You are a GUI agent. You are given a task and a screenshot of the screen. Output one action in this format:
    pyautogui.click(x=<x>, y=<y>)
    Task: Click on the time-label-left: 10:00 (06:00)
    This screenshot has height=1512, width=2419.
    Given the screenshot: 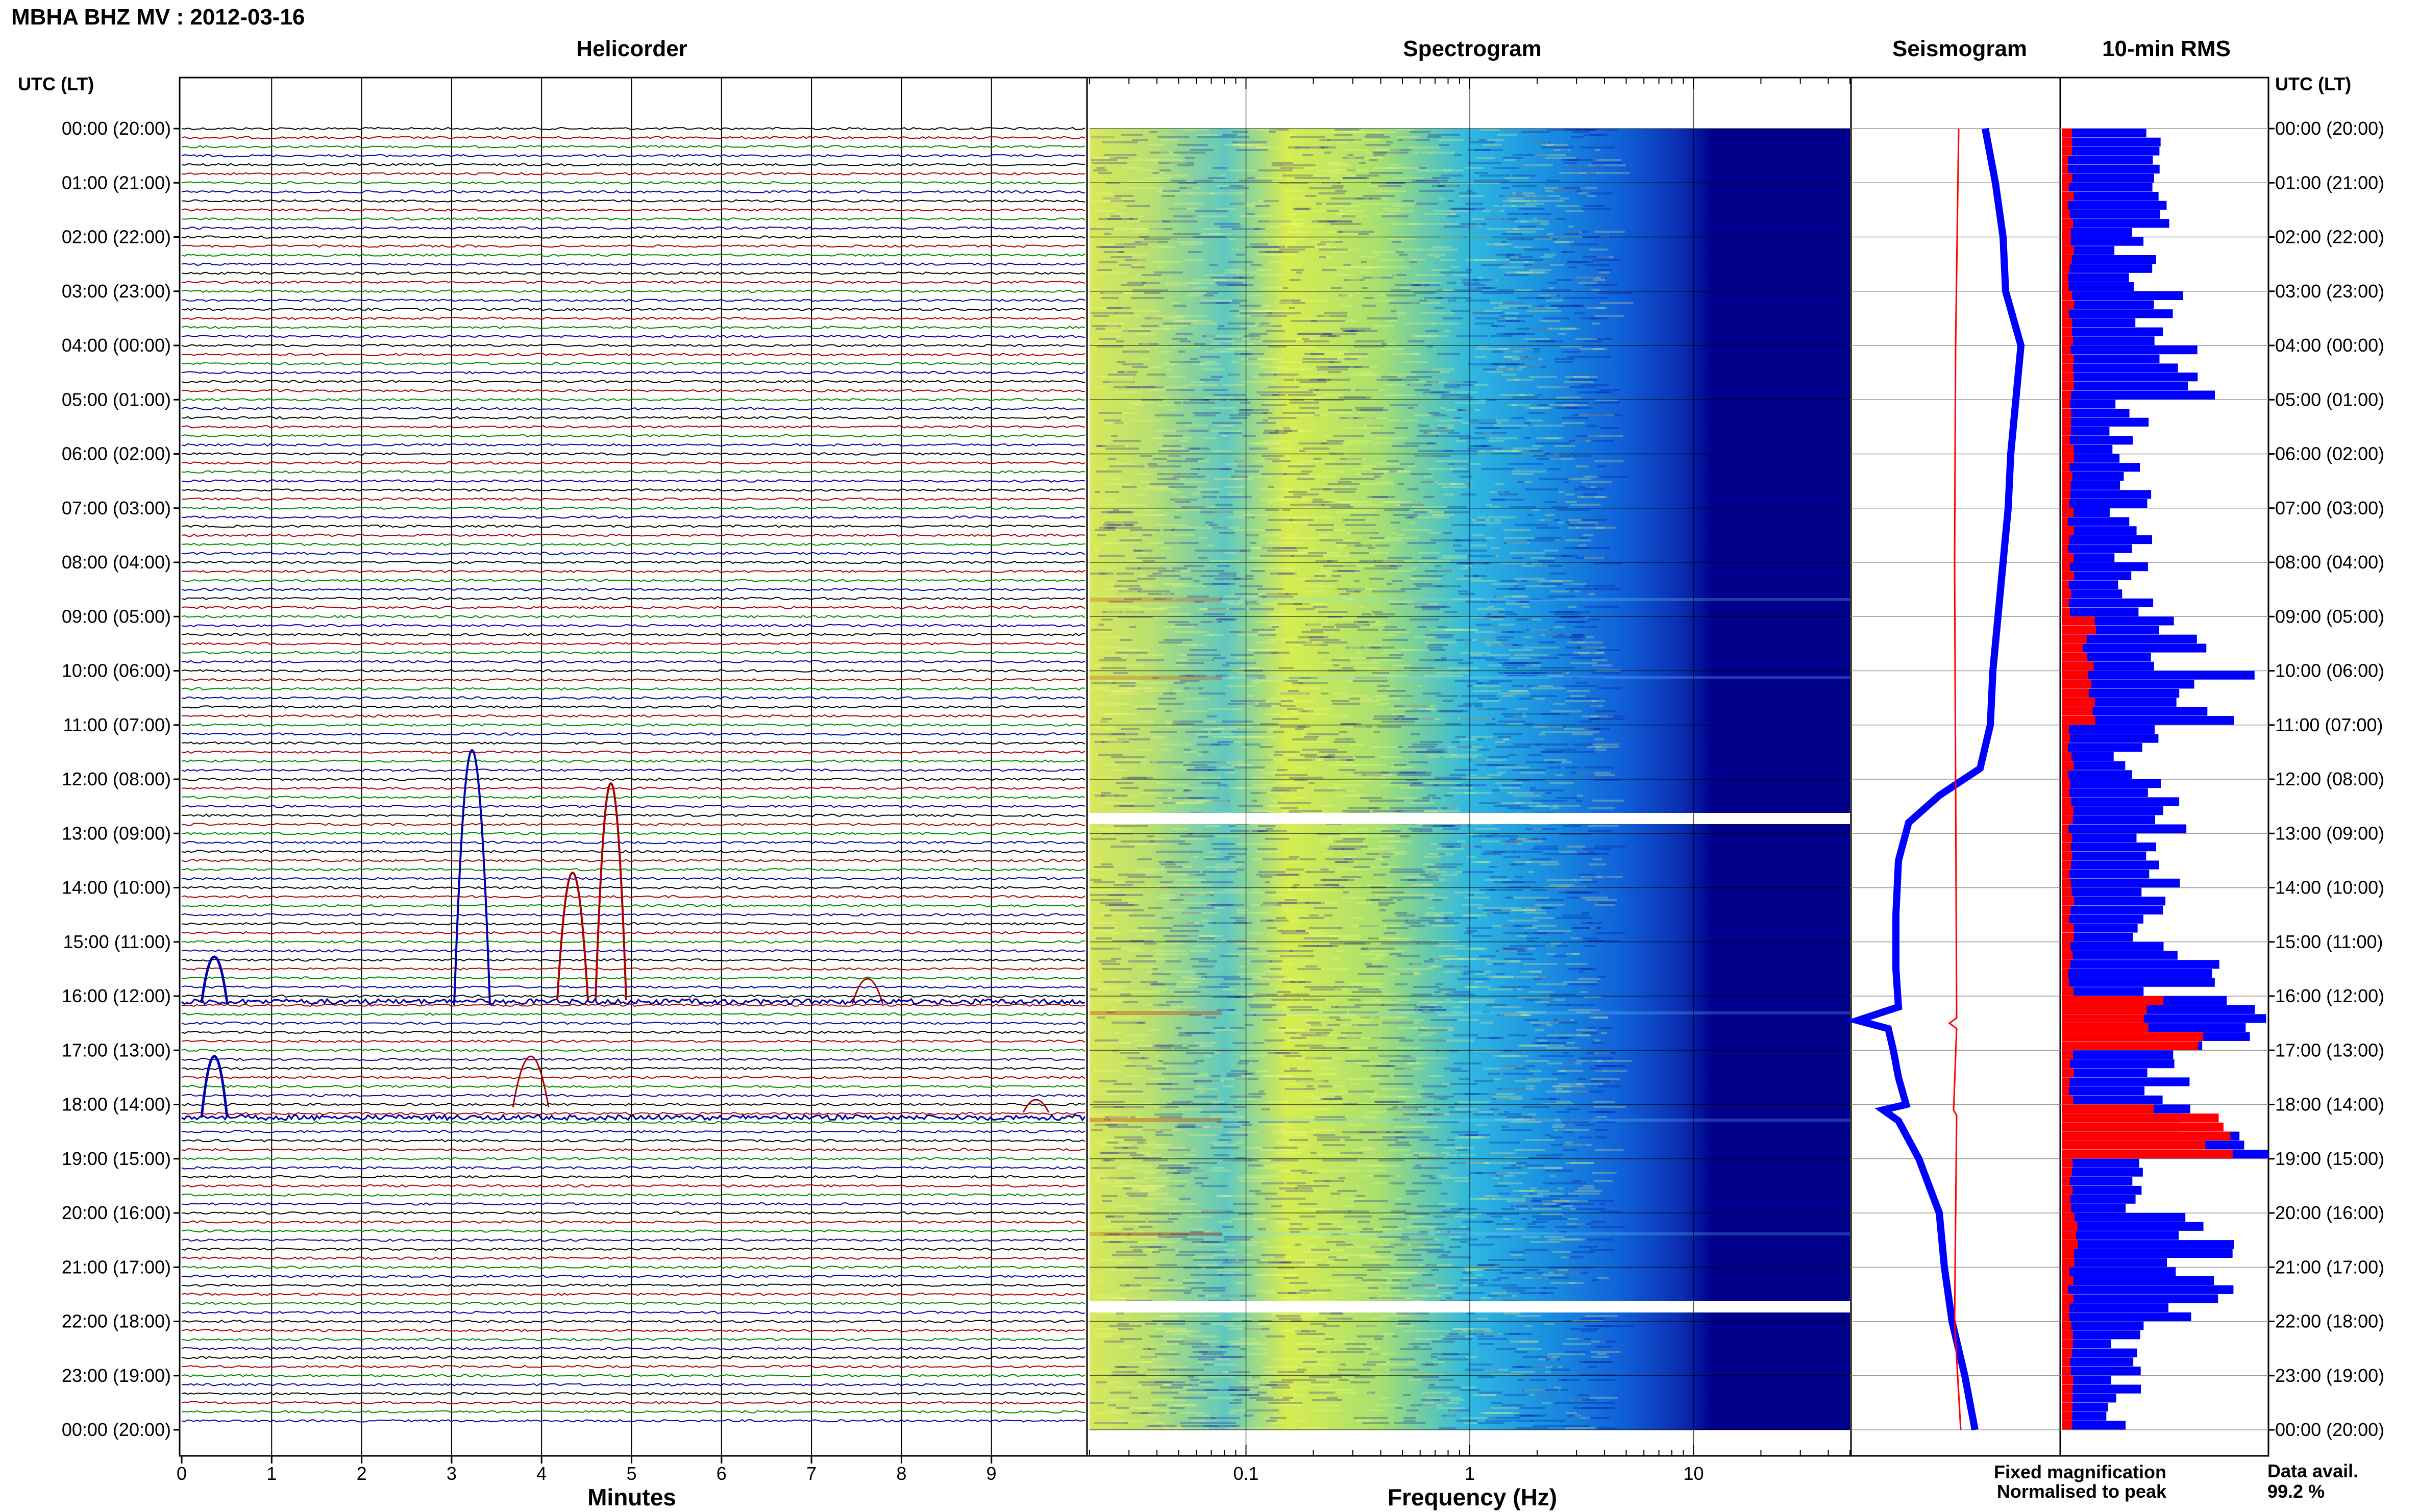 What is the action you would take?
    pyautogui.click(x=116, y=670)
    